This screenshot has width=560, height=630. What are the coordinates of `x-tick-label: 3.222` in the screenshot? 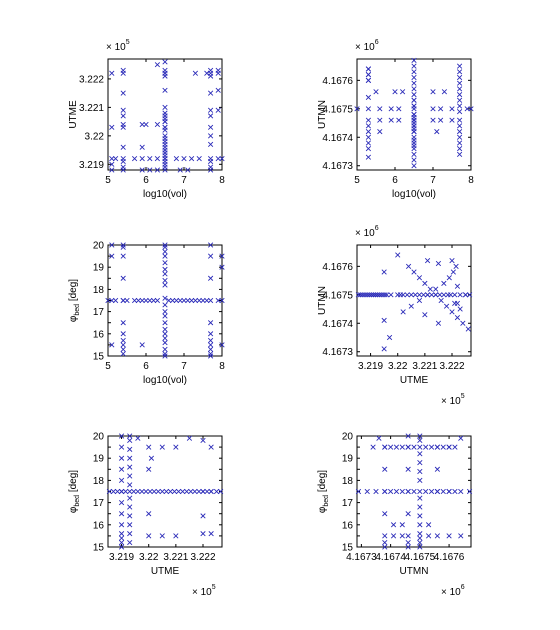 It's located at (451, 366).